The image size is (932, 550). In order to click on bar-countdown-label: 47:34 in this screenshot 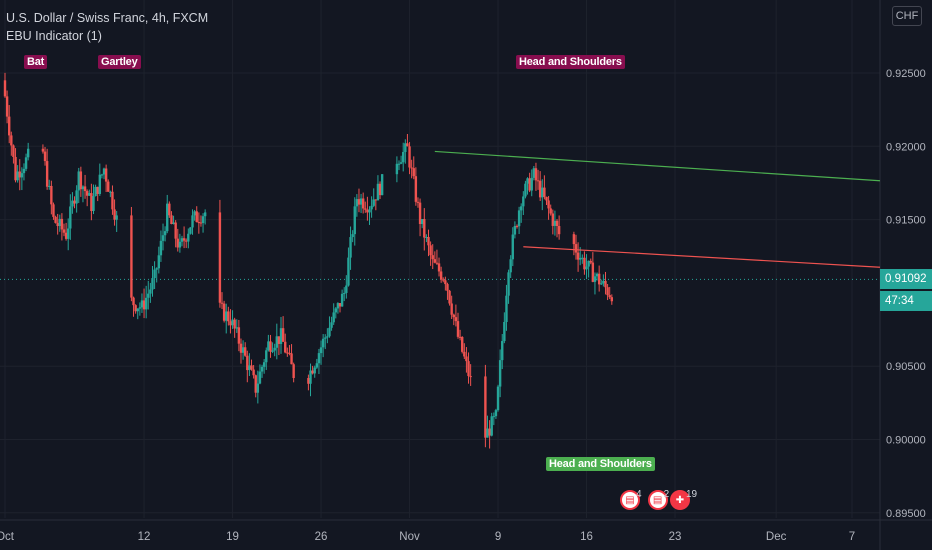, I will do `click(906, 301)`.